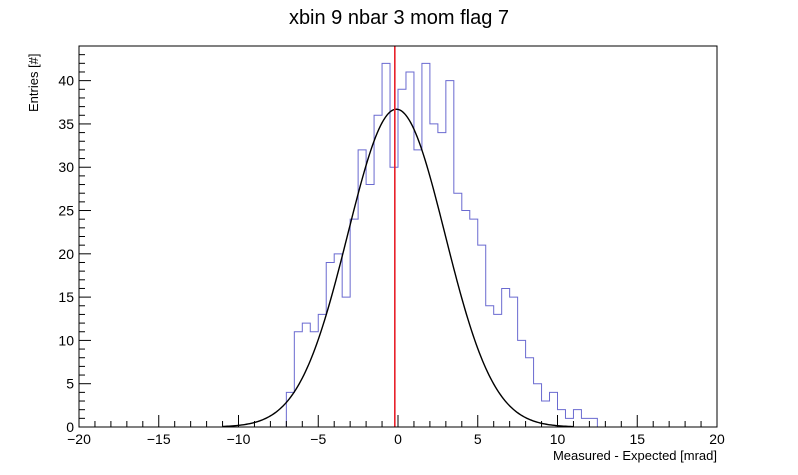 The image size is (798, 475). I want to click on y-tick-label: 20, so click(66, 254).